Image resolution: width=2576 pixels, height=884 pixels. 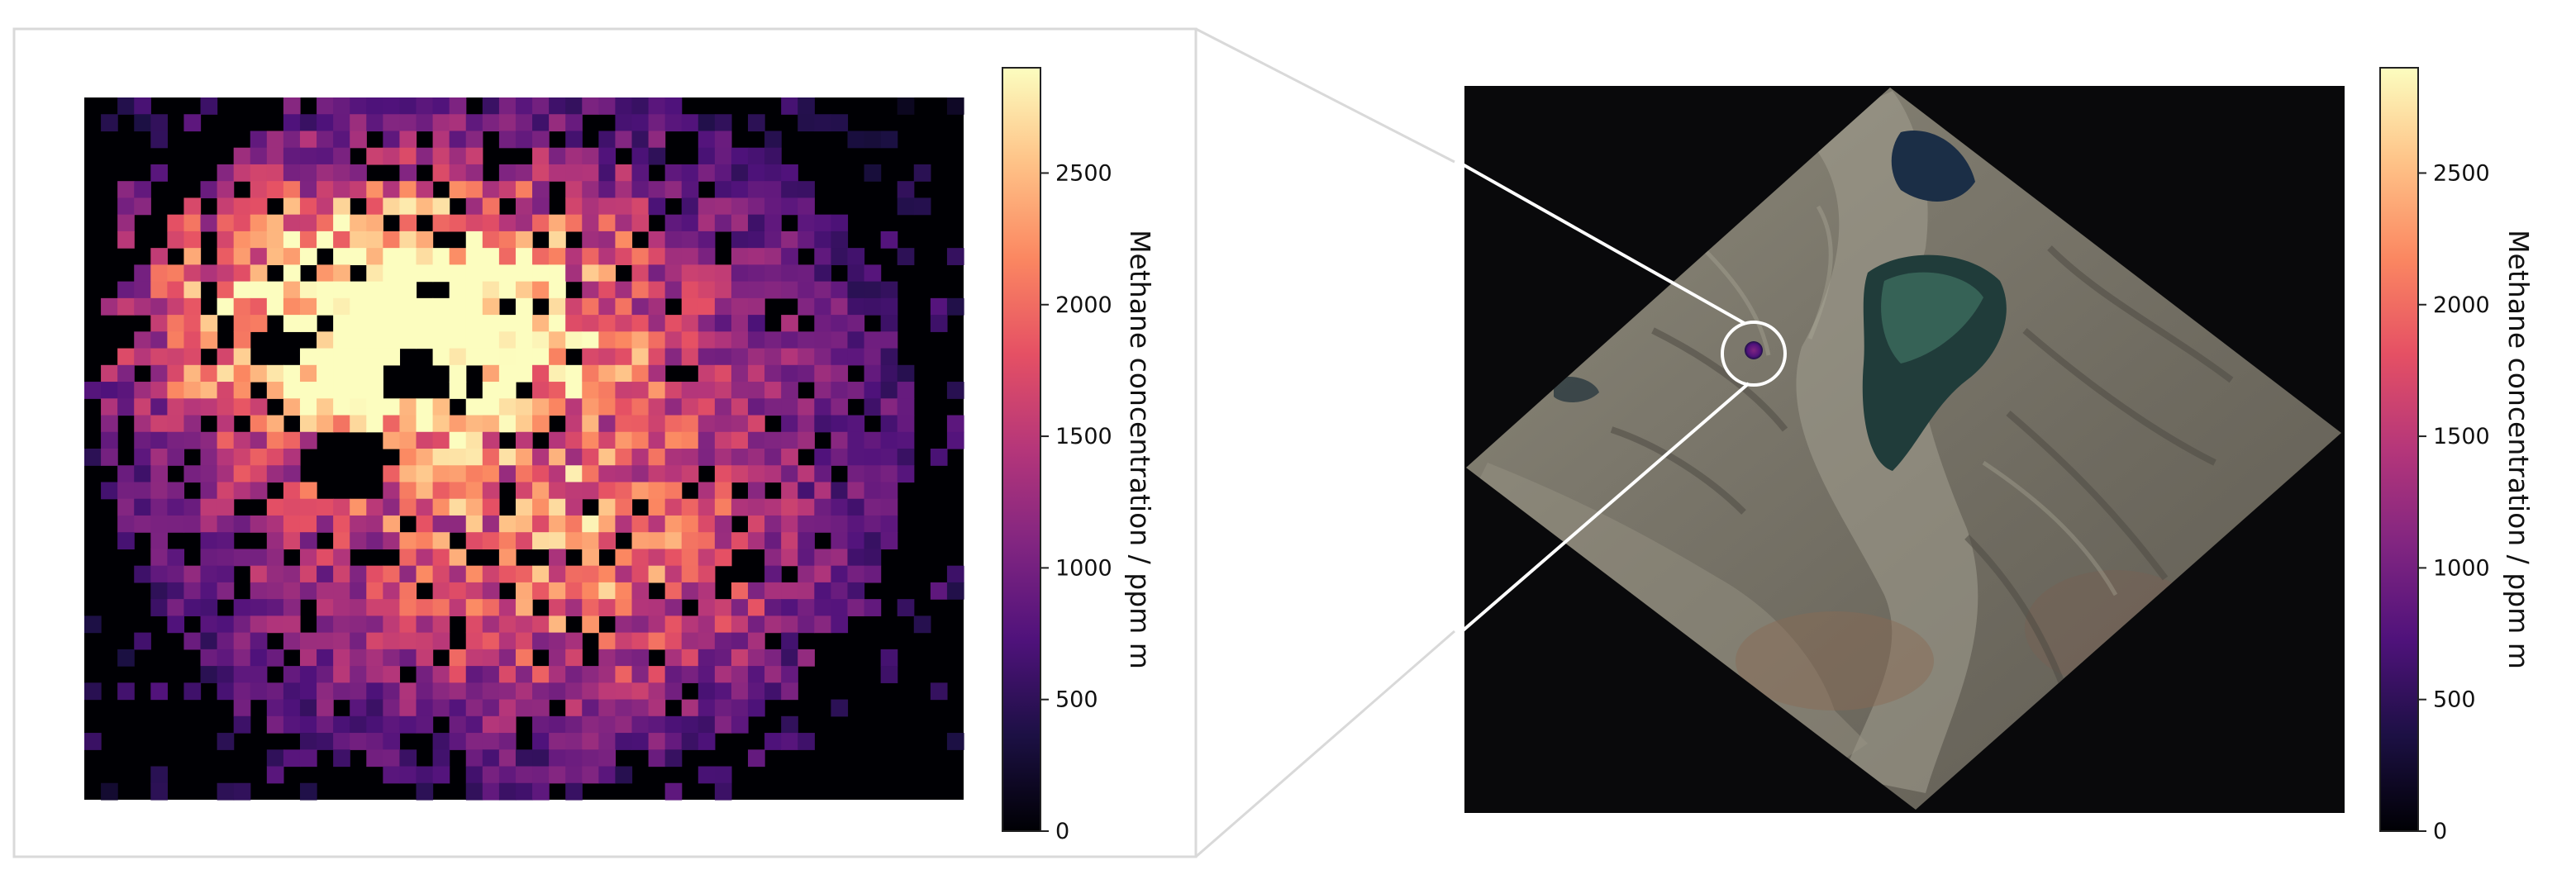 What do you see at coordinates (2461, 436) in the screenshot?
I see `colorbar-tick-label: 1500` at bounding box center [2461, 436].